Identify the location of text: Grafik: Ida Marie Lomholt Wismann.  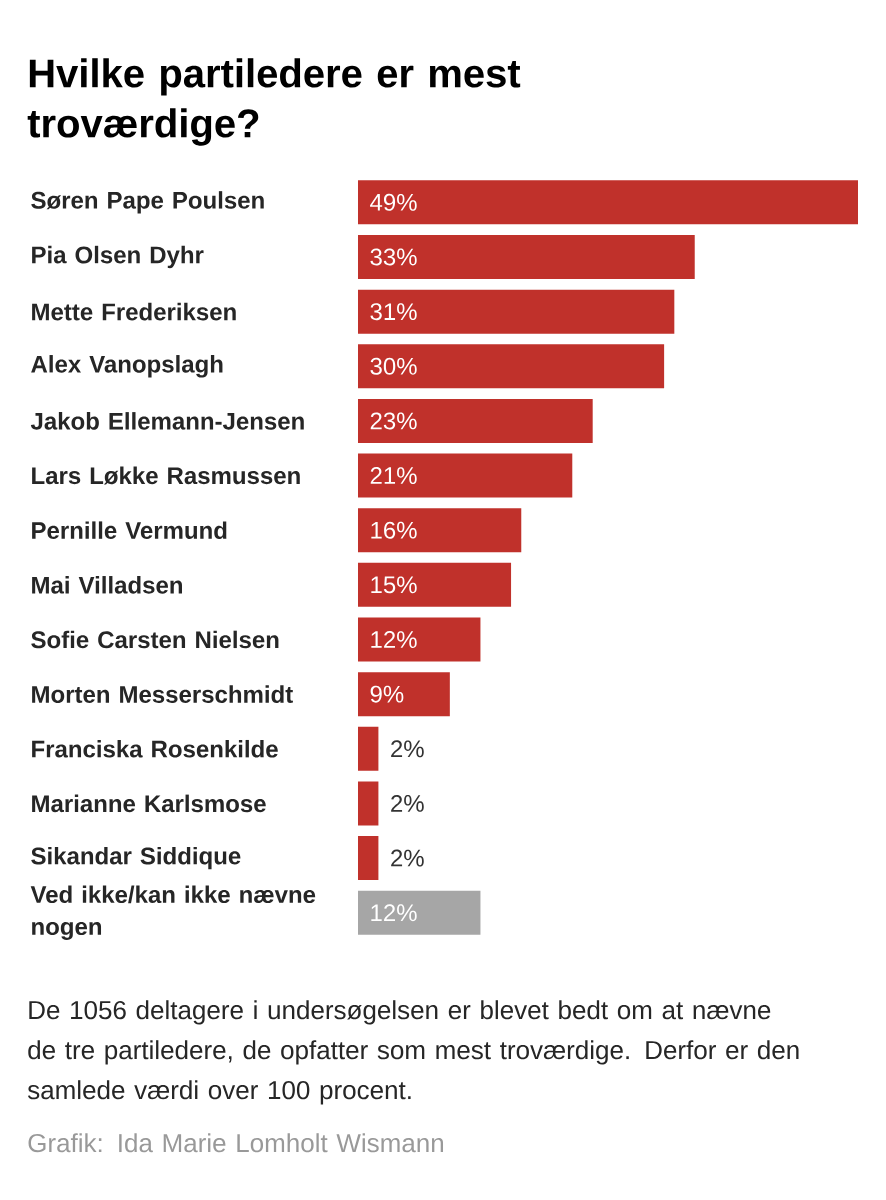
(236, 1143).